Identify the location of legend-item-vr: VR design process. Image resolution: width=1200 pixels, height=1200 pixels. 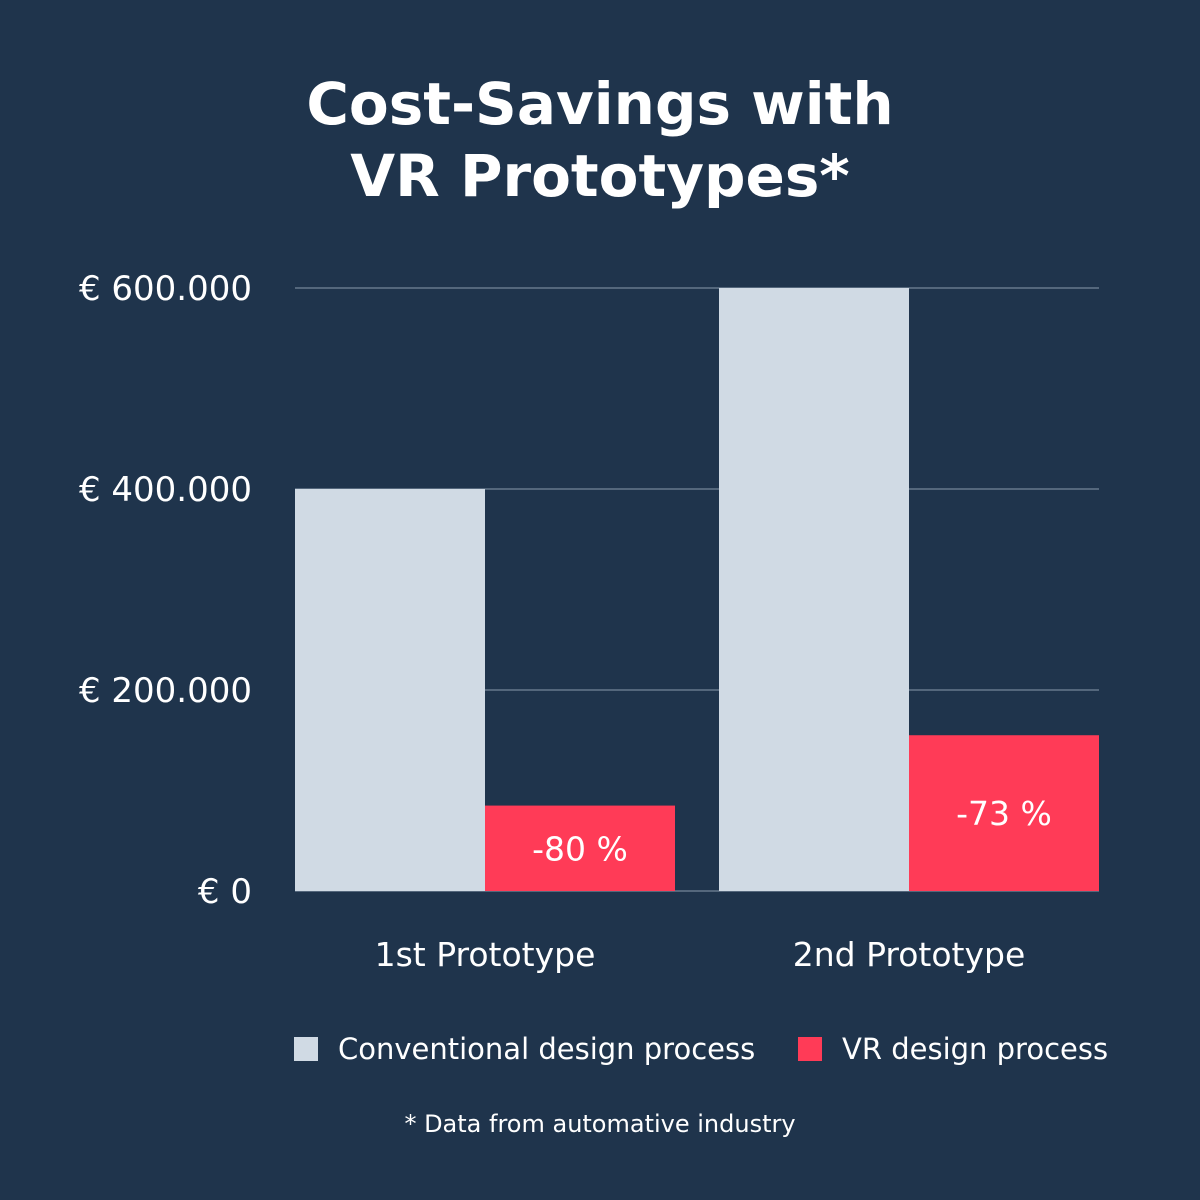
(953, 1049).